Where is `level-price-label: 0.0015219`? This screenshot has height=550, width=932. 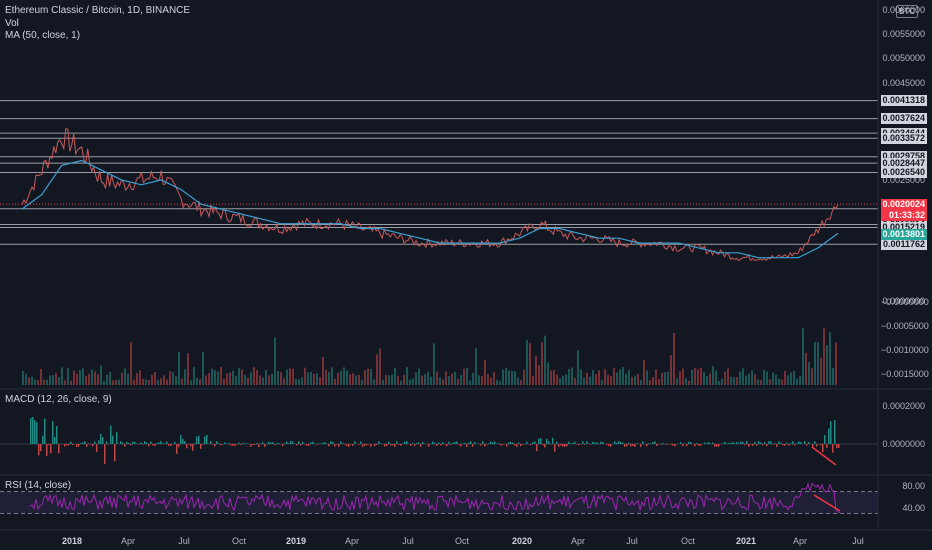
level-price-label: 0.0015219 is located at coordinates (904, 227).